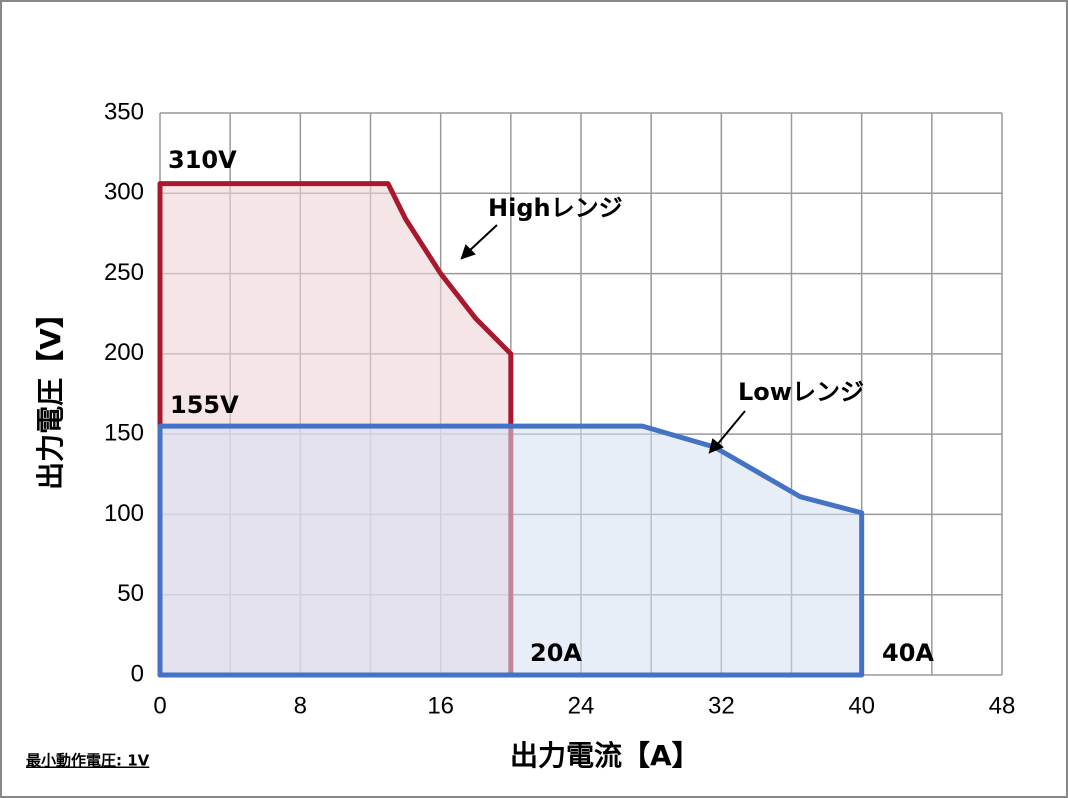 The height and width of the screenshot is (798, 1068). What do you see at coordinates (159, 705) in the screenshot?
I see `x-tick-label: 0` at bounding box center [159, 705].